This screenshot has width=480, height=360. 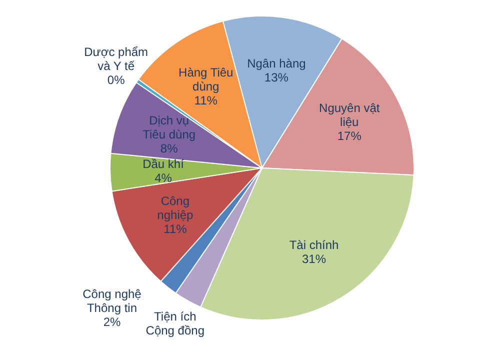 What do you see at coordinates (169, 127) in the screenshot?
I see `slice-label: Dịch vụ Tiêu dùng` at bounding box center [169, 127].